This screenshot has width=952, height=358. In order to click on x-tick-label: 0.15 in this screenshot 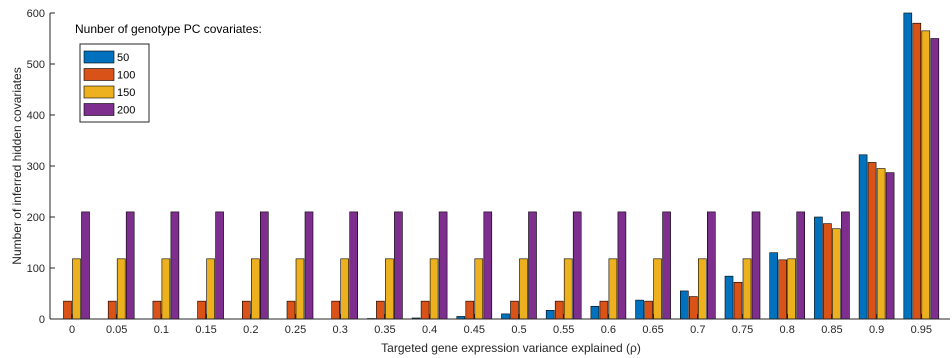, I will do `click(205, 330)`.